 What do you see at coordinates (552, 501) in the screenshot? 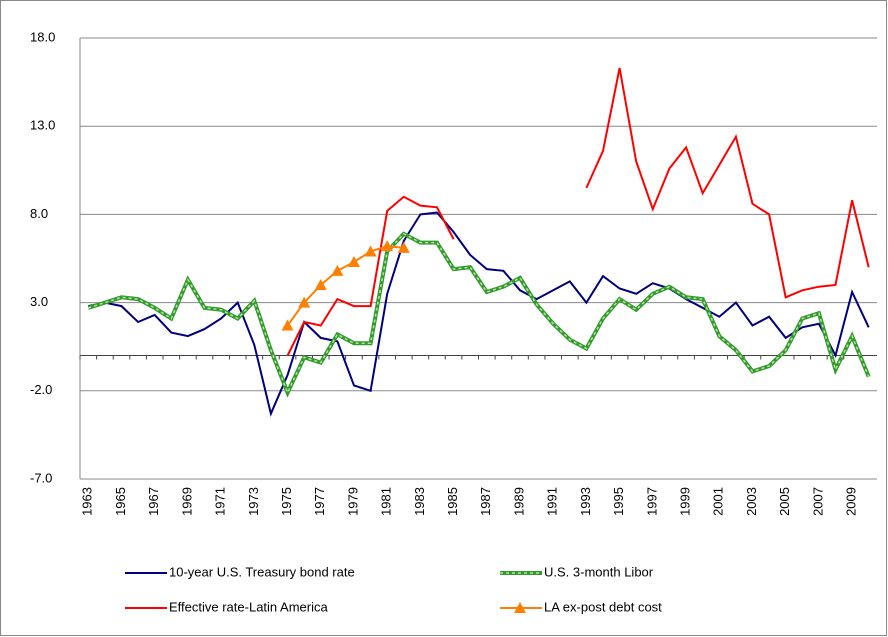
I see `x-tick-label: 1991` at bounding box center [552, 501].